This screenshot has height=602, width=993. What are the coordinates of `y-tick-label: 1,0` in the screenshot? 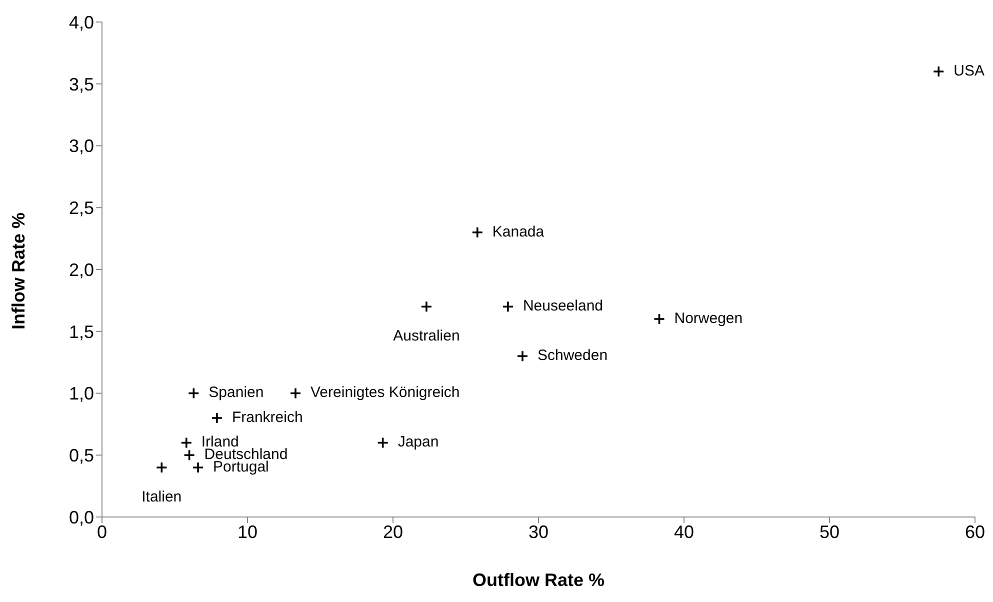 It's located at (81, 394).